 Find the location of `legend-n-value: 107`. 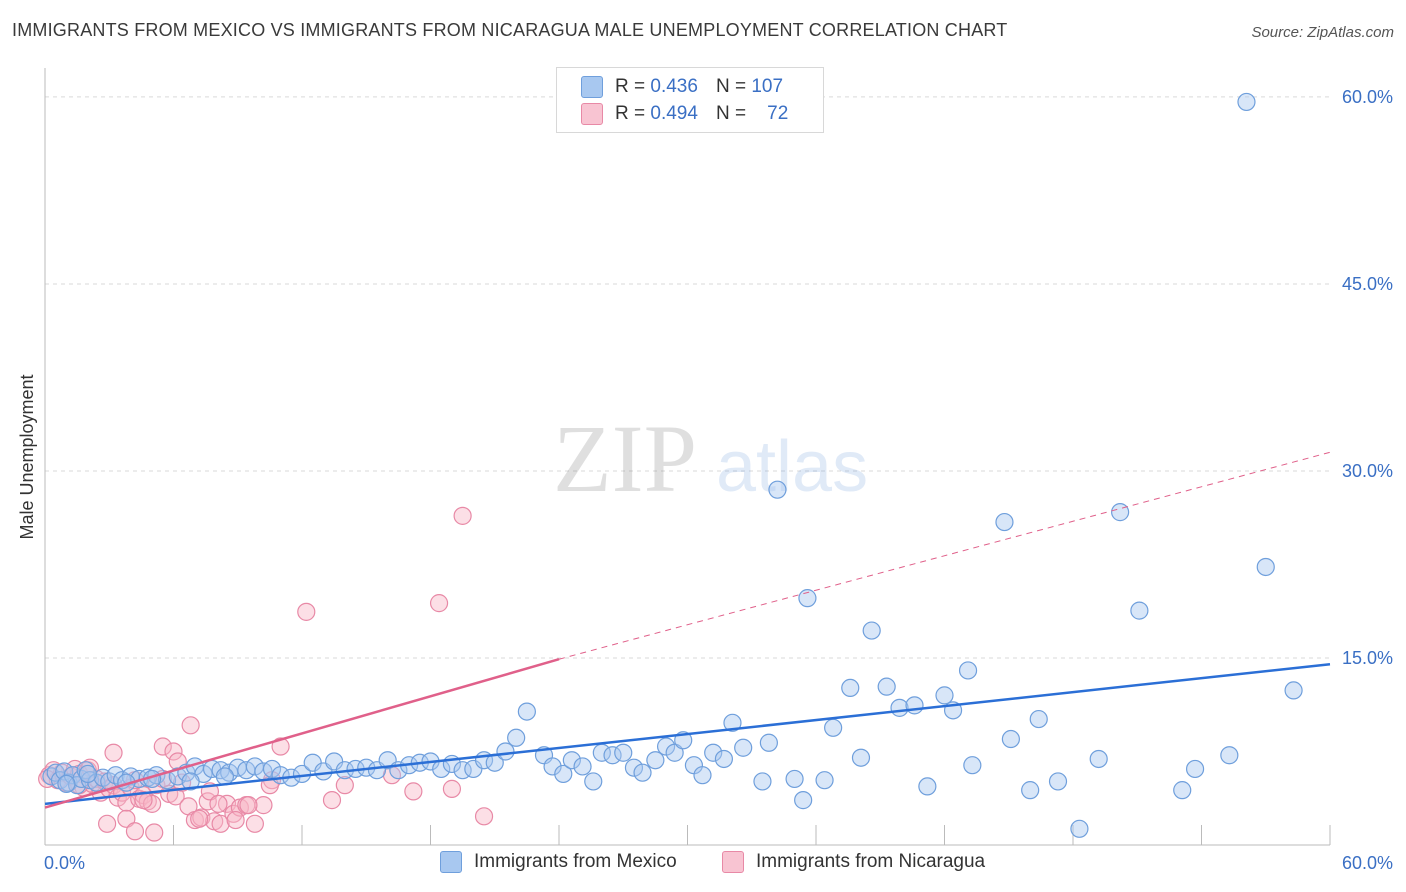

legend-n-value: 107 is located at coordinates (767, 86).